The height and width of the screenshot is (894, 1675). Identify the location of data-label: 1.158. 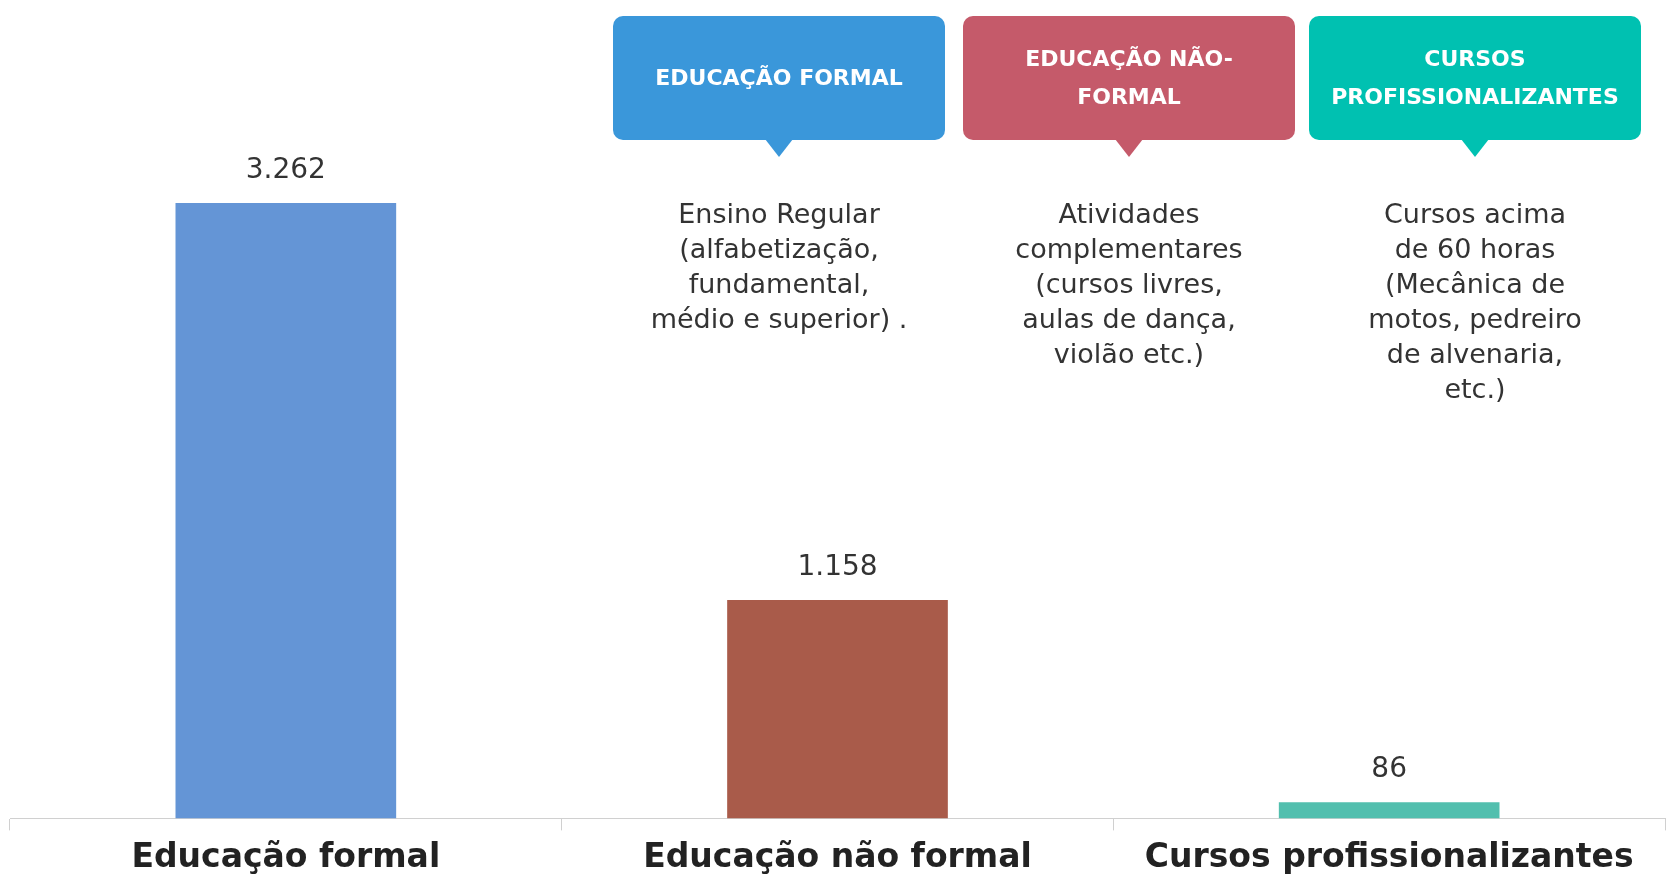
(837, 566).